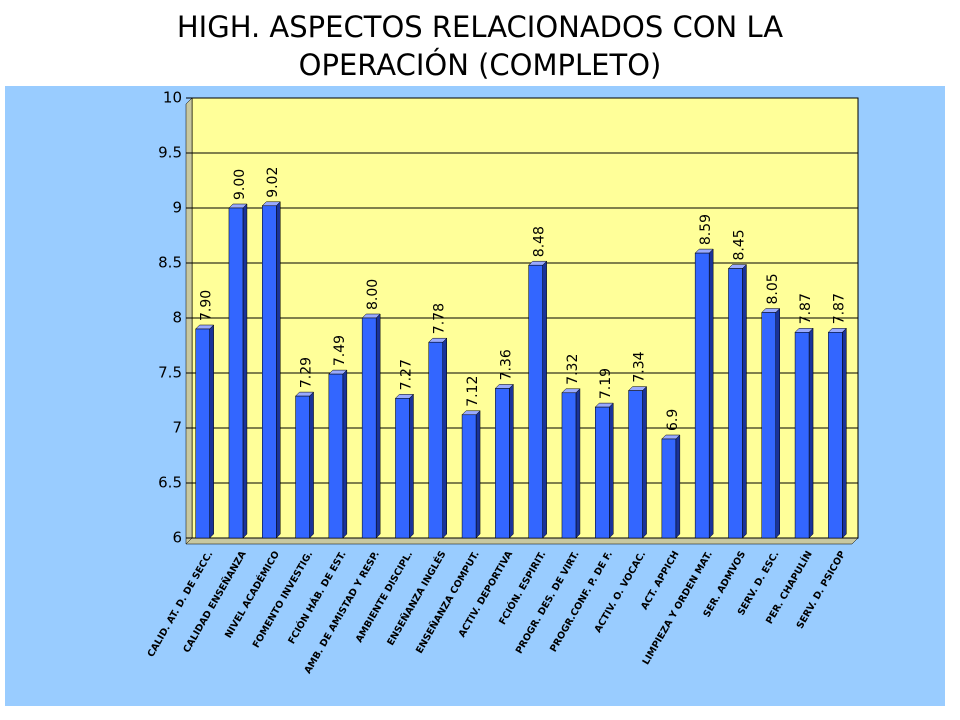 Image resolution: width=960 pixels, height=720 pixels. What do you see at coordinates (522, 541) in the screenshot?
I see `plot-floor` at bounding box center [522, 541].